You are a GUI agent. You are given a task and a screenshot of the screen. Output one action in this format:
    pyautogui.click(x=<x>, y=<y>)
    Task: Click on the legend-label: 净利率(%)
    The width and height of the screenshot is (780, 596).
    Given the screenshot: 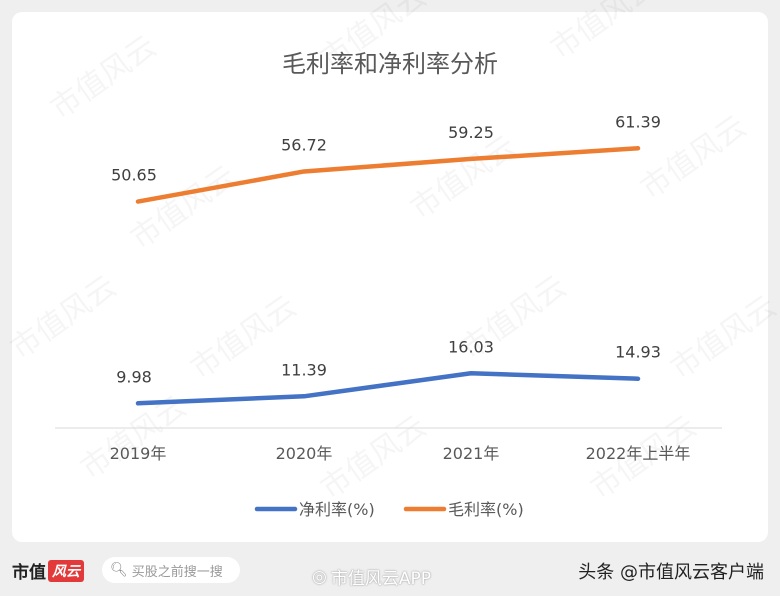 What is the action you would take?
    pyautogui.click(x=337, y=509)
    